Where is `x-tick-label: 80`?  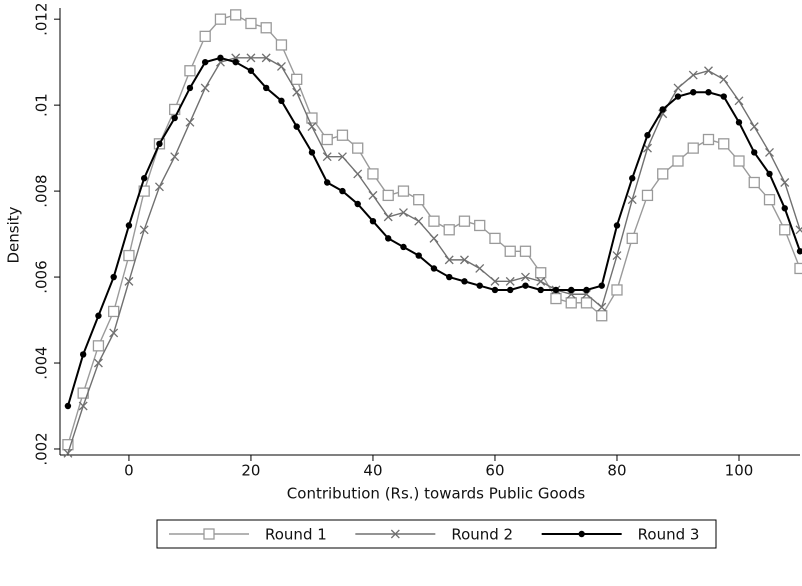
x-tick-label: 80 is located at coordinates (616, 471).